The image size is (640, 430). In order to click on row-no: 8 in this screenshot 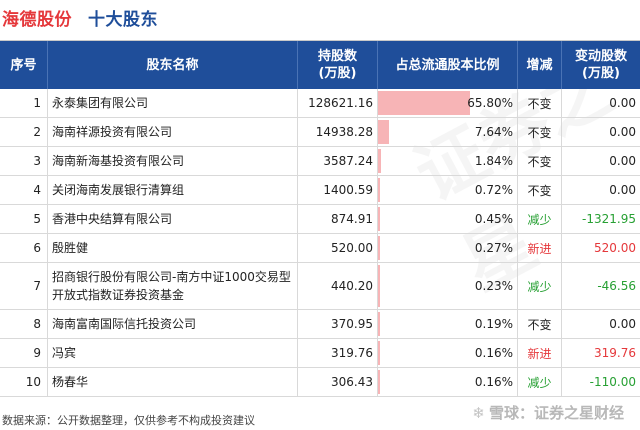, I will do `click(24, 324)`.